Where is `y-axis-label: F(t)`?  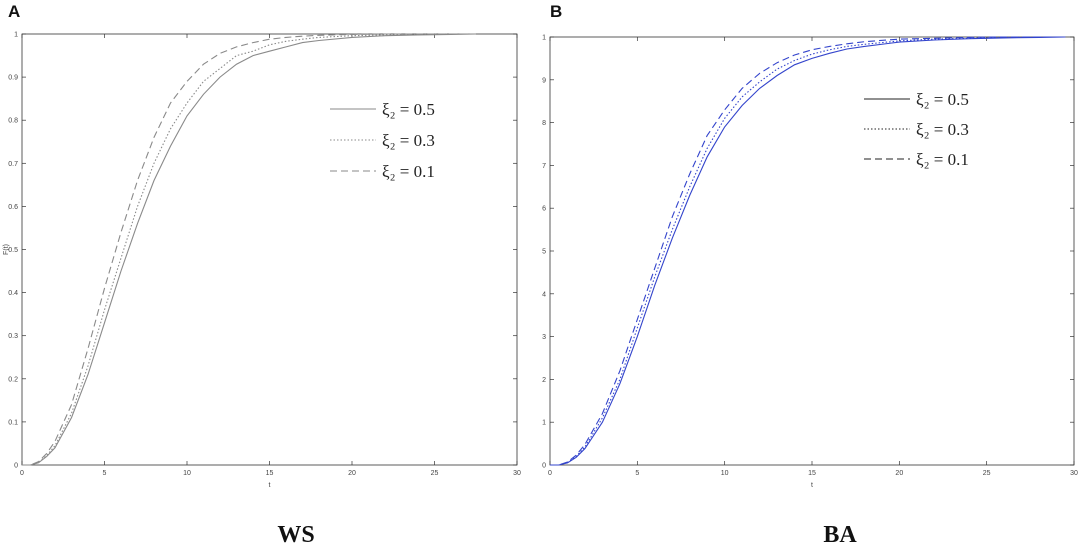
y-axis-label: F(t) is located at coordinates (6, 249).